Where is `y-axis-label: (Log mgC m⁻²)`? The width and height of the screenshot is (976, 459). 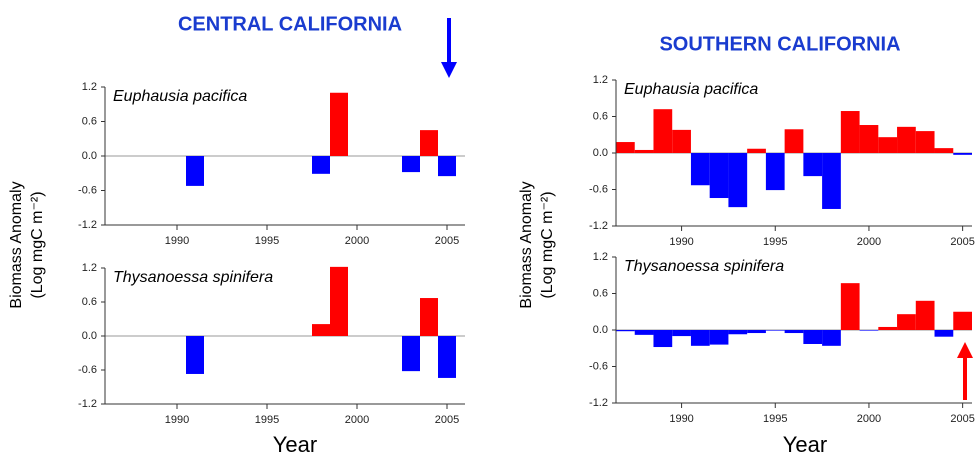 y-axis-label: (Log mgC m⁻²) is located at coordinates (547, 244).